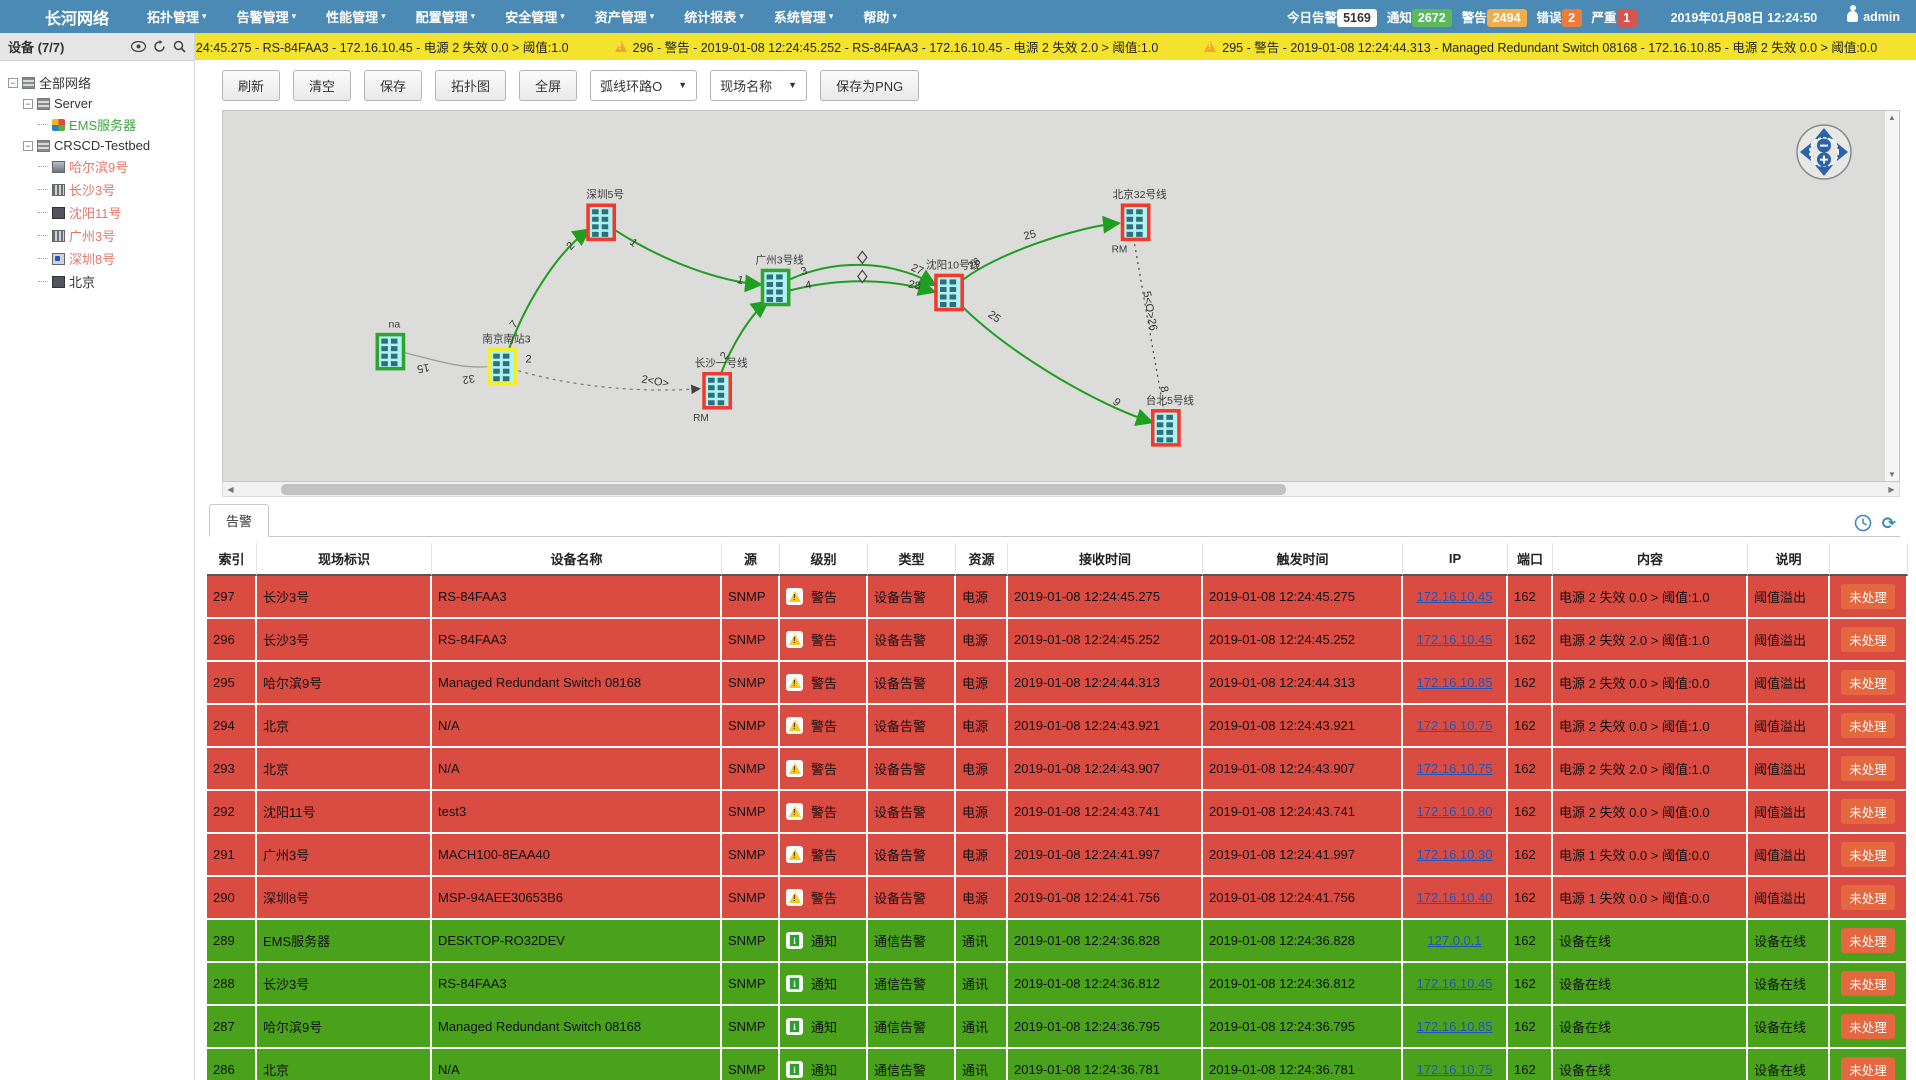 This screenshot has height=1080, width=1916. What do you see at coordinates (1842, 152) in the screenshot?
I see `pan-right-icon` at bounding box center [1842, 152].